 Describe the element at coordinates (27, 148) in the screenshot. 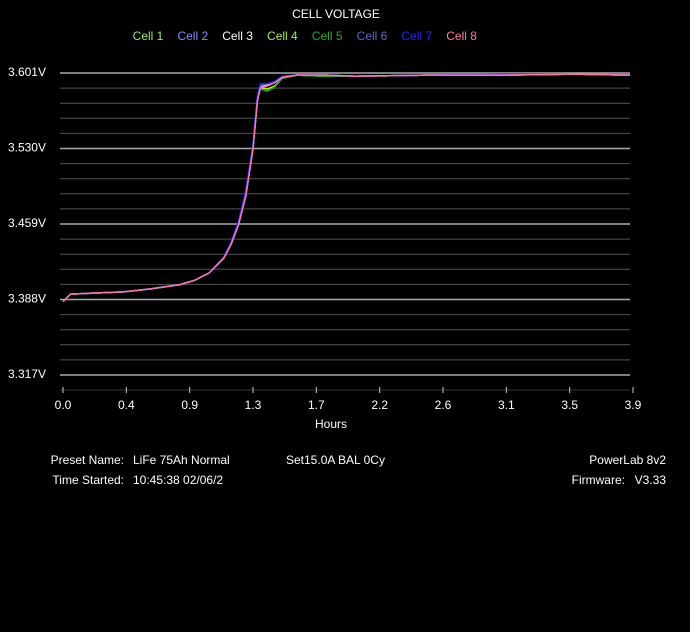

I see `y-tick-label: 3.530V` at that location.